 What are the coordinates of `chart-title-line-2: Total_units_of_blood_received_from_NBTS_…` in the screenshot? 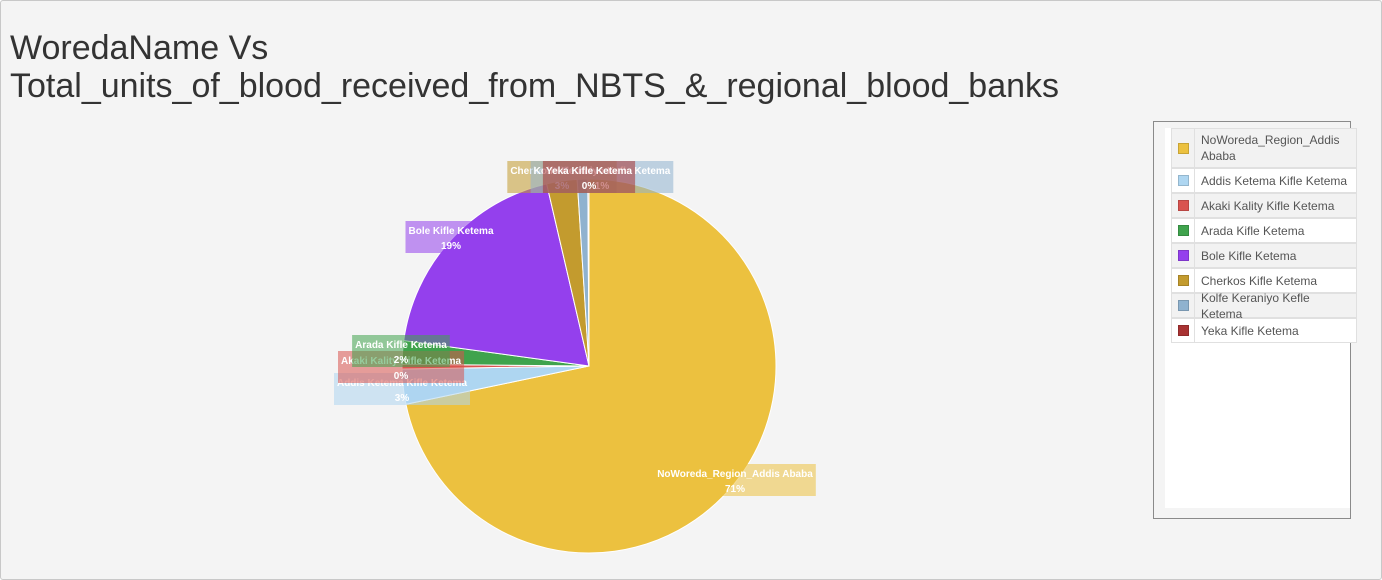 It's located at (535, 86).